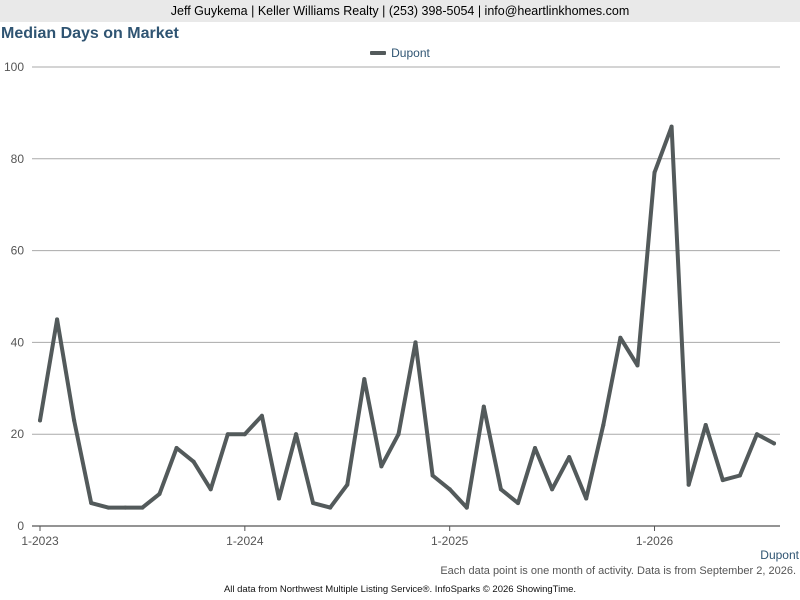  Describe the element at coordinates (14, 67) in the screenshot. I see `y-tick-label: 100` at that location.